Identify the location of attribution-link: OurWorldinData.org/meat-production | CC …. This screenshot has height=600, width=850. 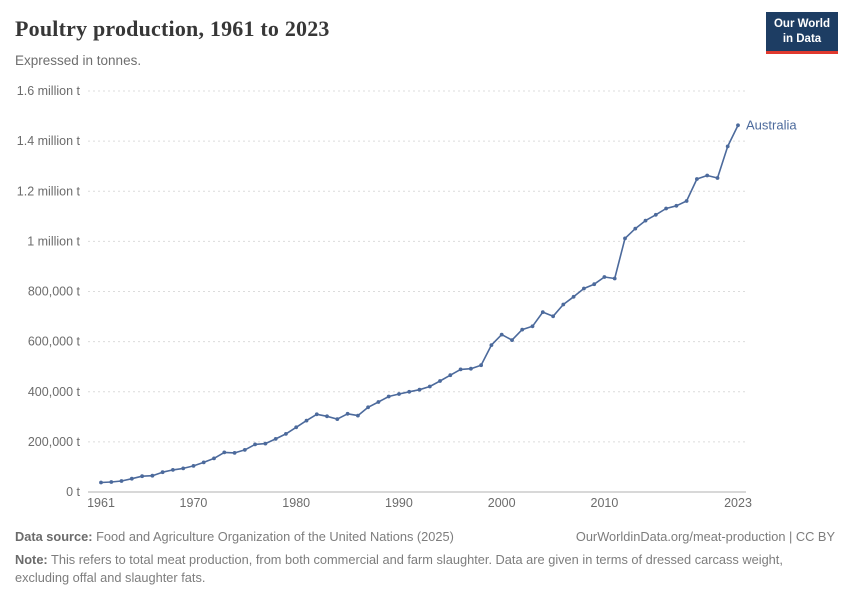
(705, 536).